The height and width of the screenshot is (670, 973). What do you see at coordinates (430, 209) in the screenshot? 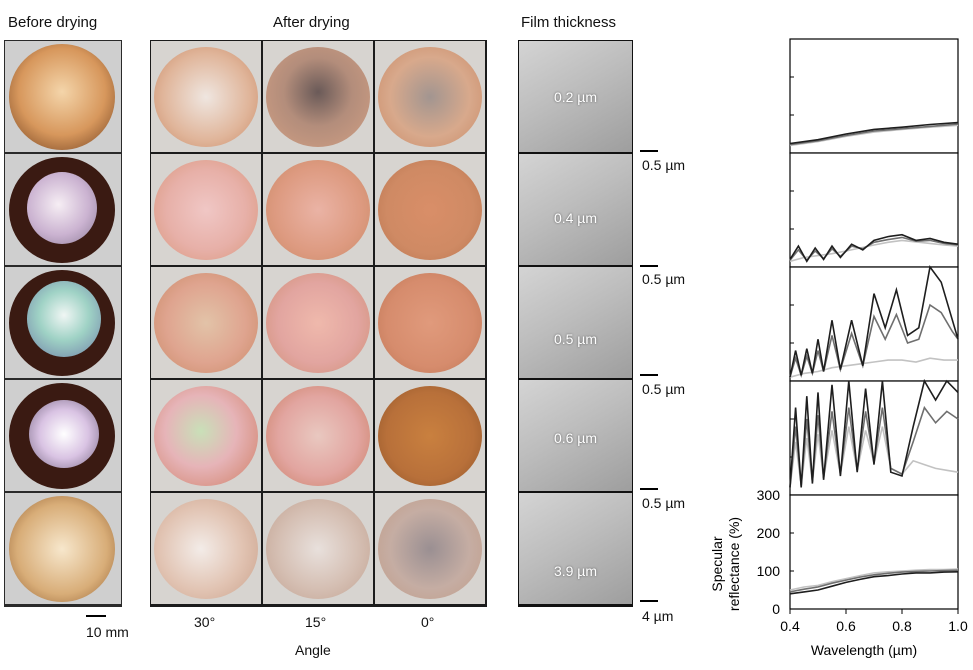
I see `after-photo-r2-c3` at bounding box center [430, 209].